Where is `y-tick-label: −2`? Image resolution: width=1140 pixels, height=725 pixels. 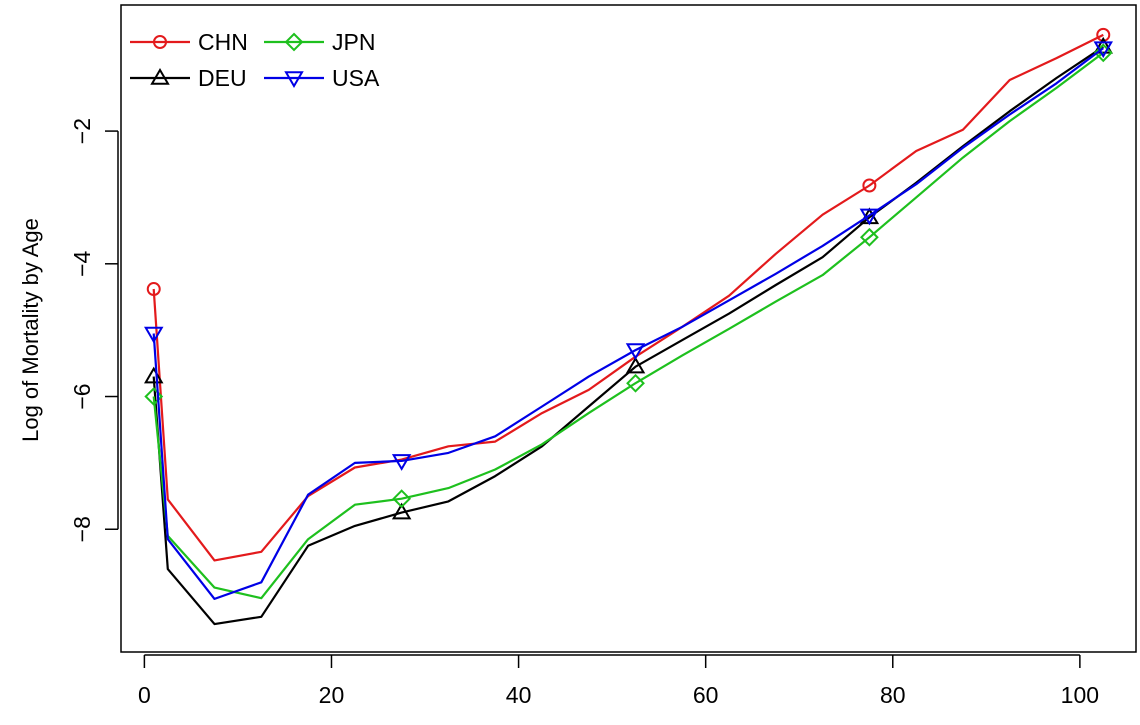
y-tick-label: −2 is located at coordinates (82, 131).